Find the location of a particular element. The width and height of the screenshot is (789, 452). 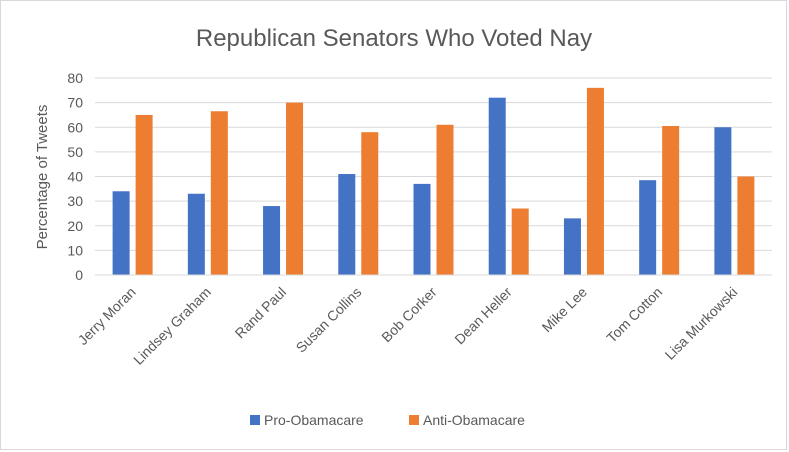

legend-label: Pro-Obamacare is located at coordinates (314, 420).